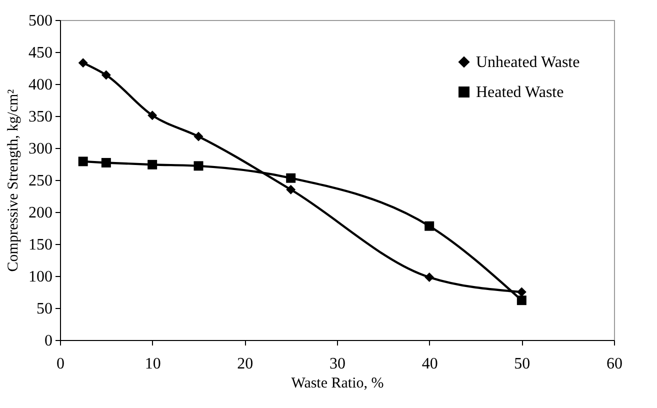  What do you see at coordinates (40, 117) in the screenshot?
I see `y-tick-label: 350` at bounding box center [40, 117].